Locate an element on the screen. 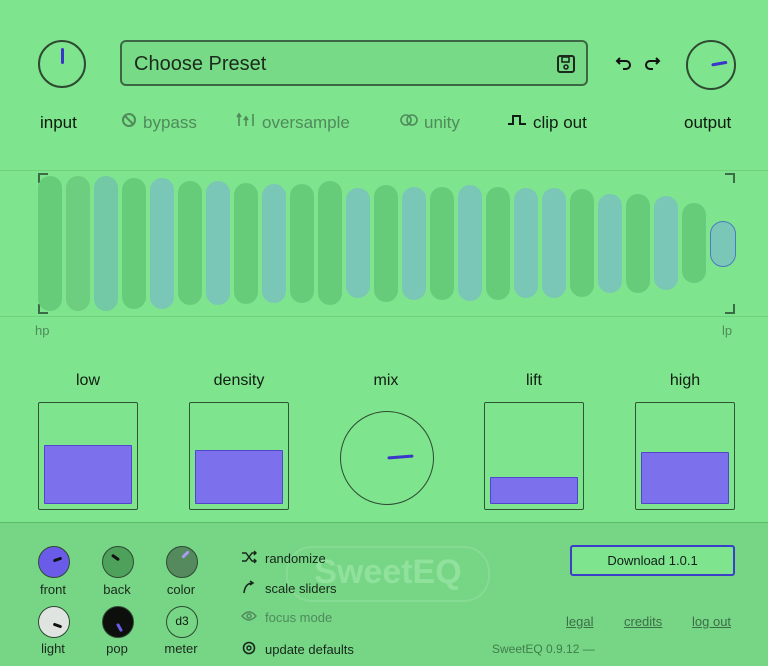 The height and width of the screenshot is (666, 768). hp-label: hp is located at coordinates (42, 330).